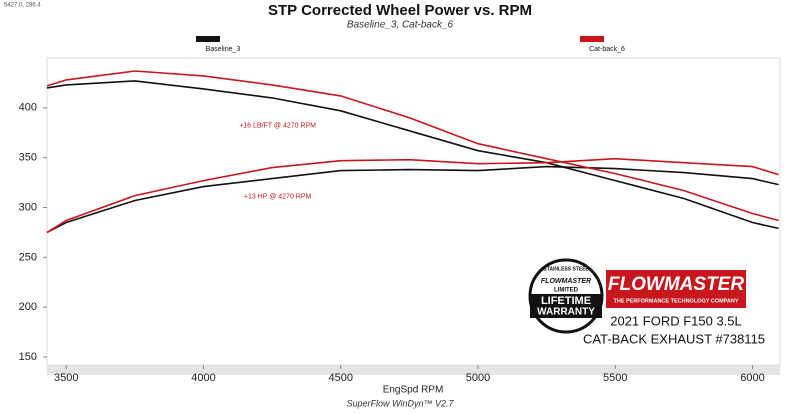  What do you see at coordinates (566, 301) in the screenshot?
I see `badge-line1: LIFETIME` at bounding box center [566, 301].